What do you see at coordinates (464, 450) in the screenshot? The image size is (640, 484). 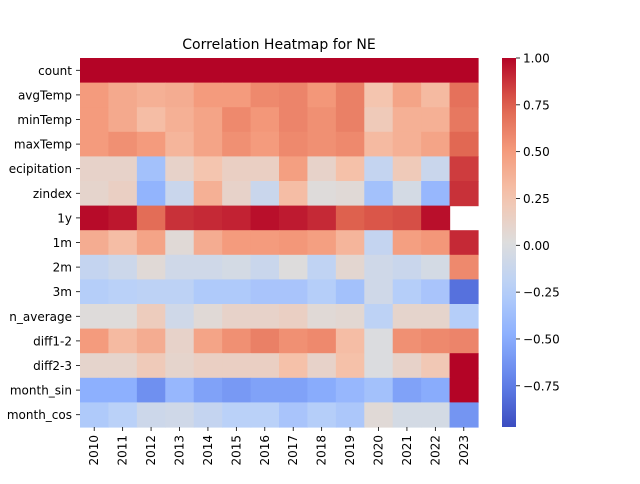 I see `x-tick-label: 2023` at bounding box center [464, 450].